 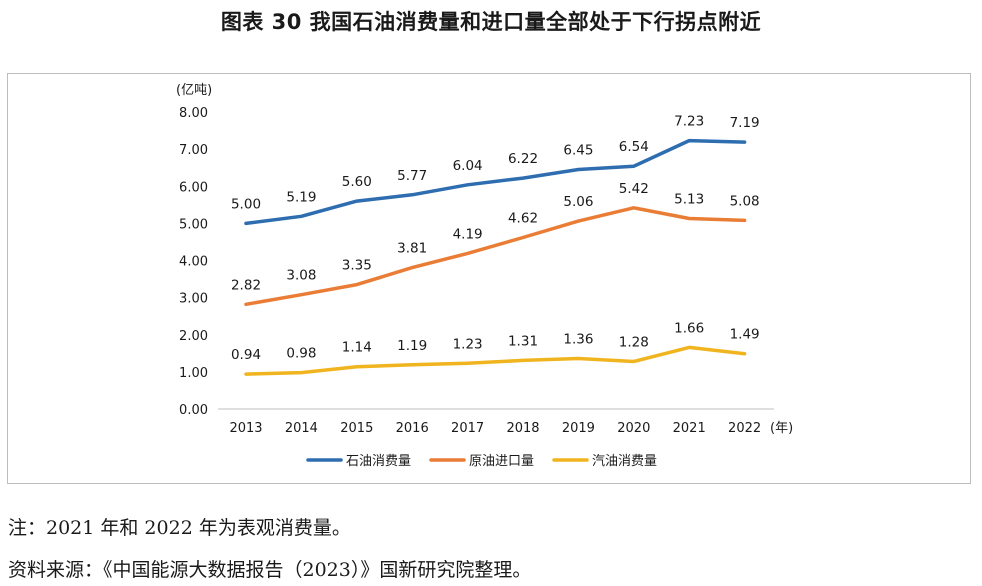 What do you see at coordinates (523, 218) in the screenshot?
I see `data-label: 4.62` at bounding box center [523, 218].